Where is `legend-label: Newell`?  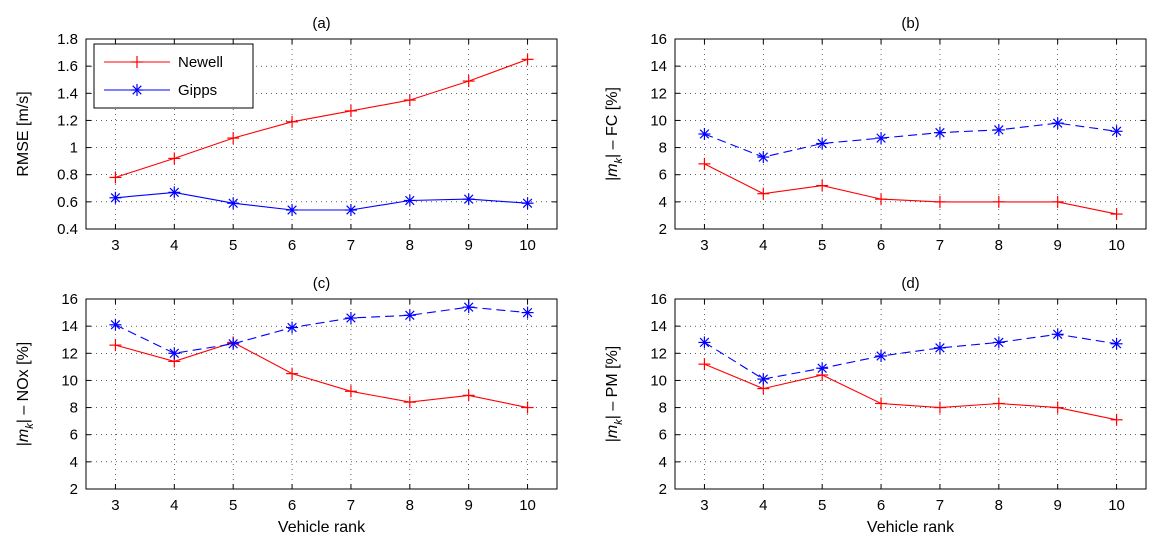
legend-label: Newell is located at coordinates (200, 62).